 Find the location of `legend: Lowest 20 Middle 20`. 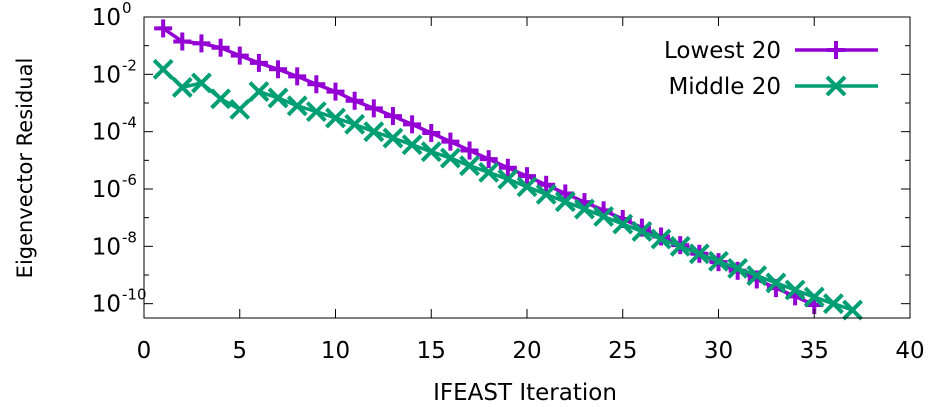

legend: Lowest 20 Middle 20 is located at coordinates (771, 69).